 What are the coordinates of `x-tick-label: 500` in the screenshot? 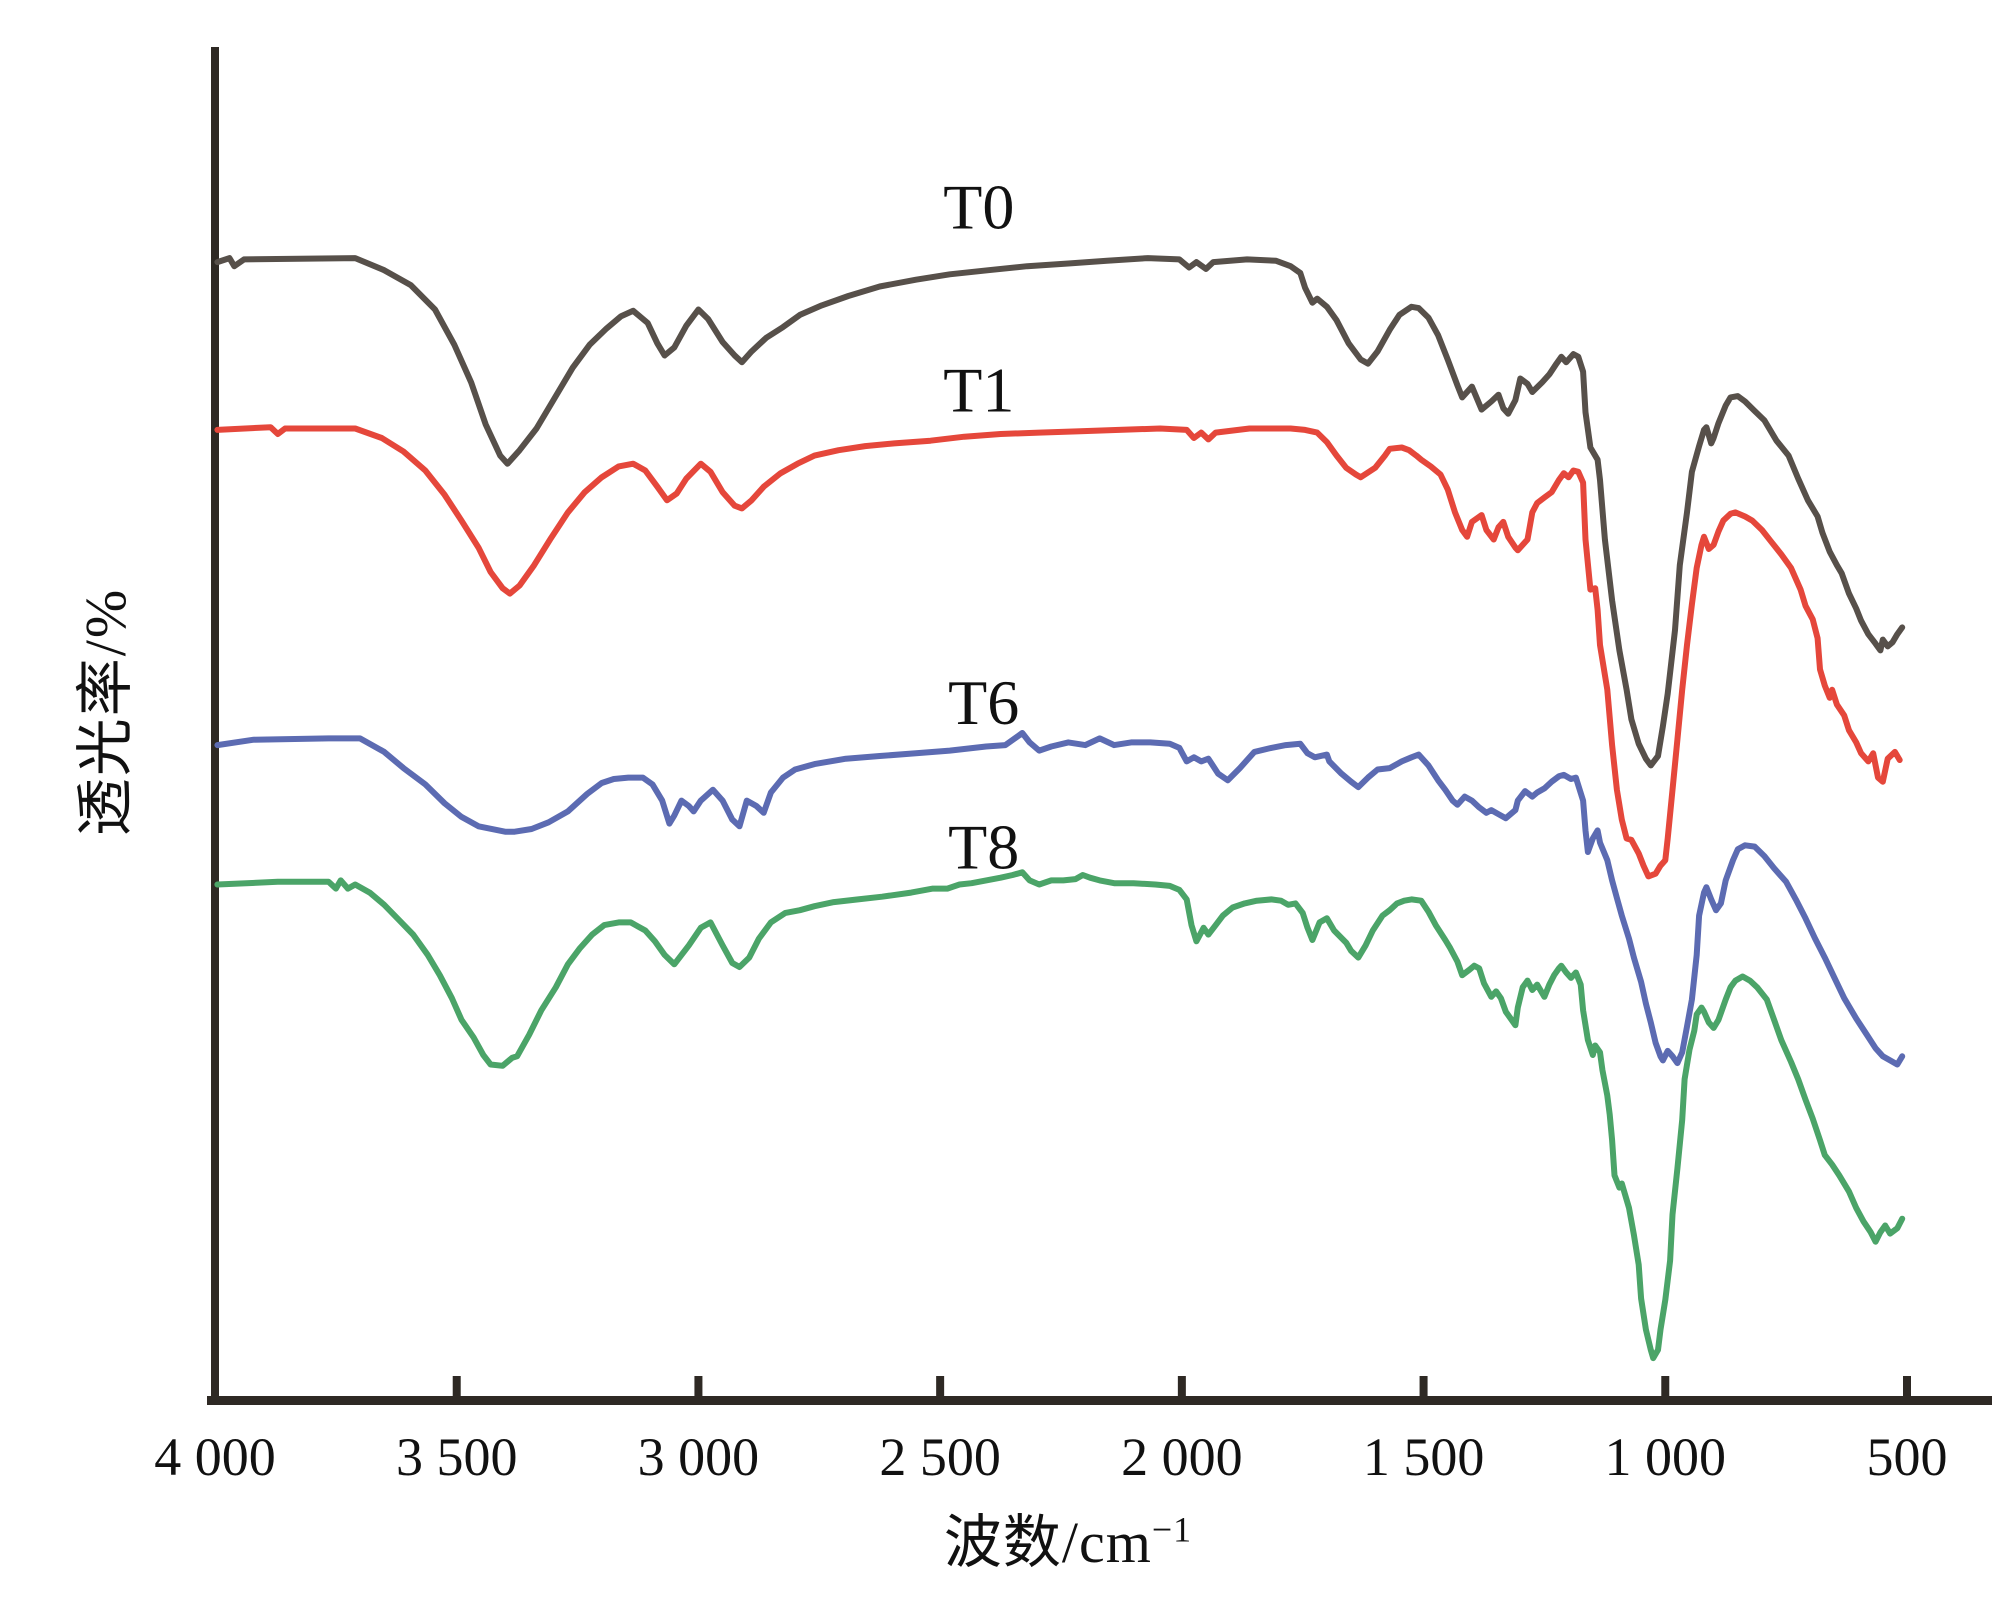 It's located at (1907, 1457).